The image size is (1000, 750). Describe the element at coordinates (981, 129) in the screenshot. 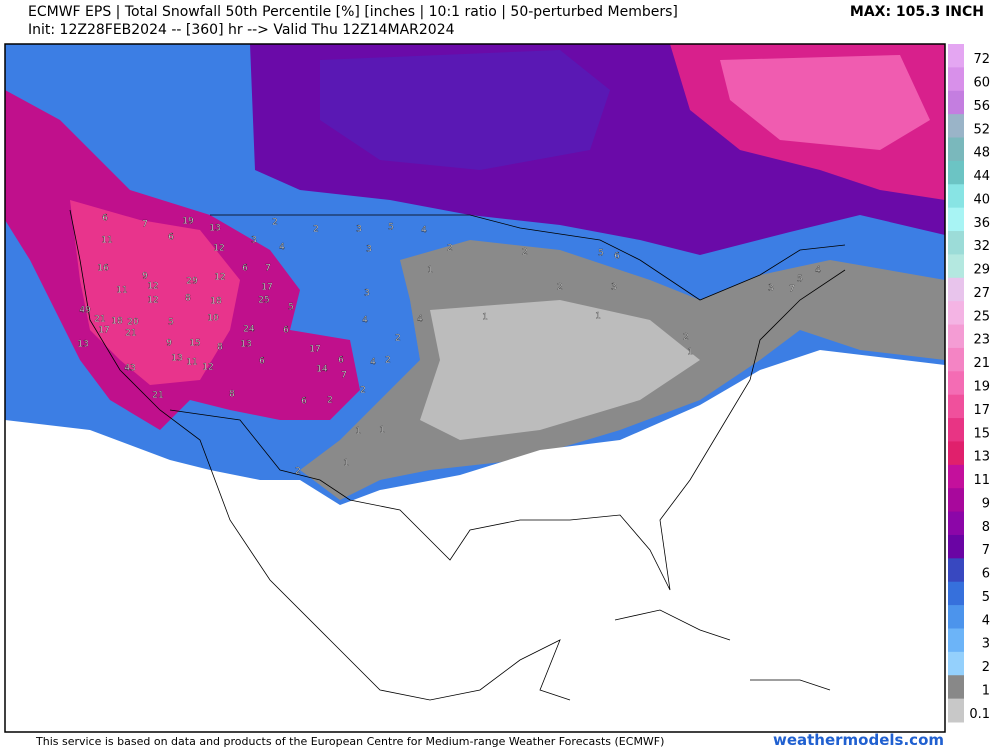

I see `colorbar-label: 52` at that location.